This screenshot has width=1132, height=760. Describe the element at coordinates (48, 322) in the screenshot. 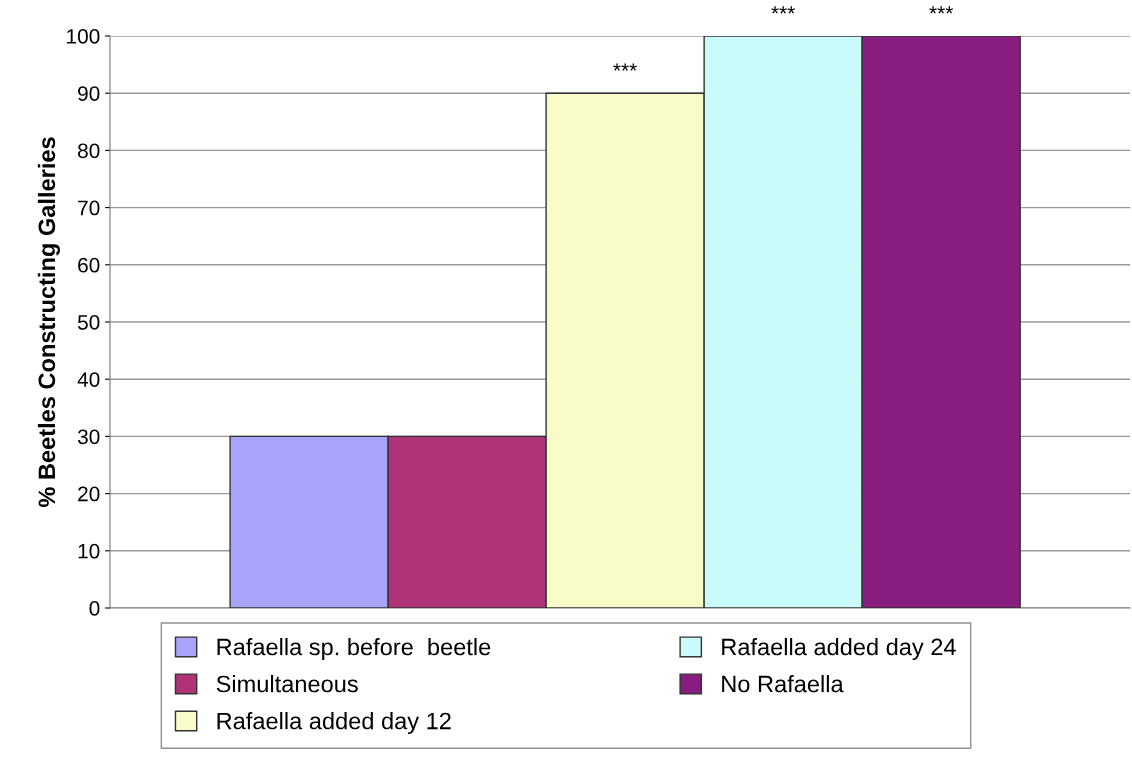

I see `y-axis-title: % Beetles Constructing Galleries` at that location.